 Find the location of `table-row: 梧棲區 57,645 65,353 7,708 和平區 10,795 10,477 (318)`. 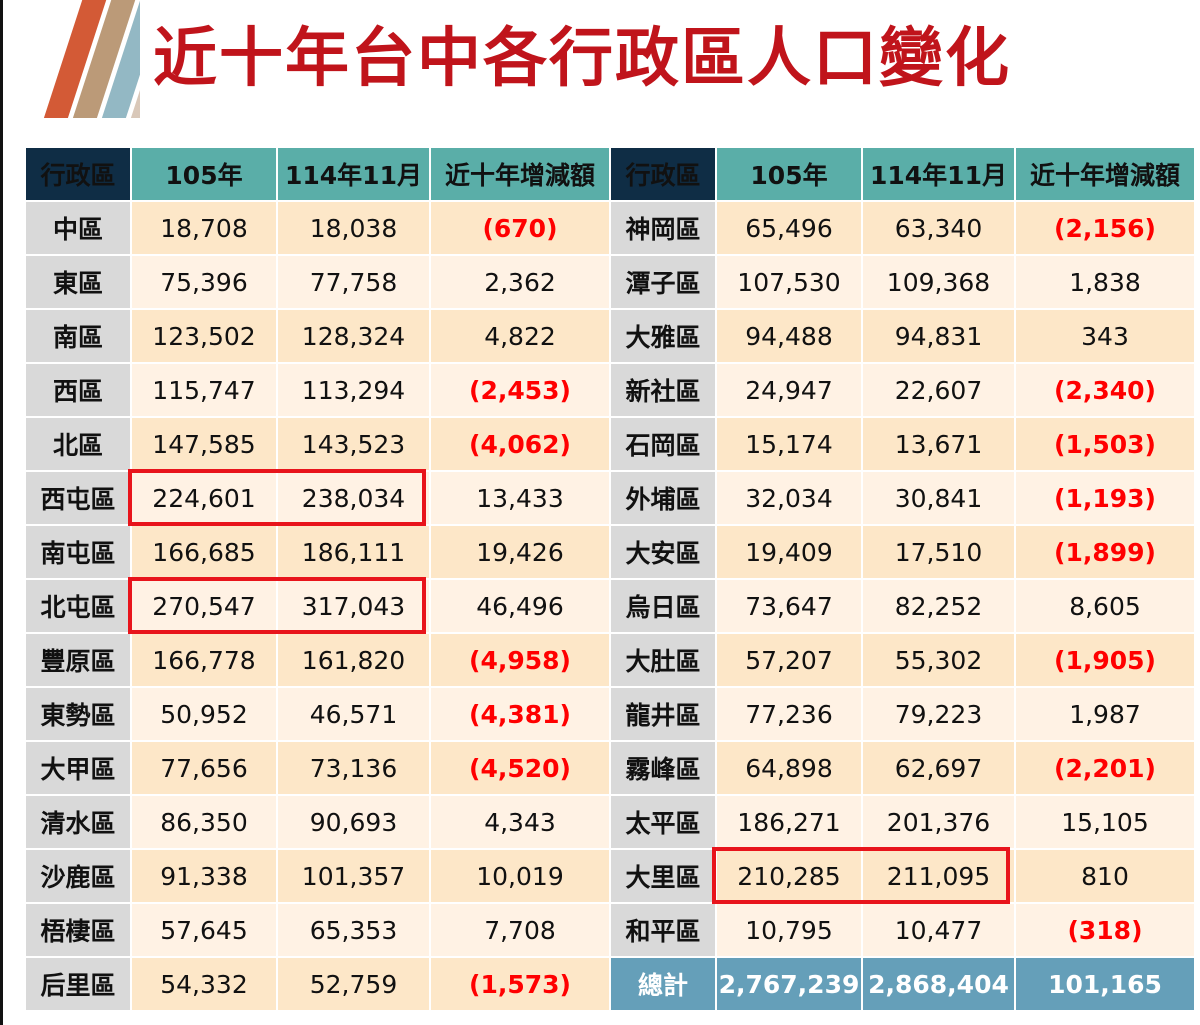

table-row: 梧棲區 57,645 65,353 7,708 和平區 10,795 10,477 (318) is located at coordinates (610, 930).